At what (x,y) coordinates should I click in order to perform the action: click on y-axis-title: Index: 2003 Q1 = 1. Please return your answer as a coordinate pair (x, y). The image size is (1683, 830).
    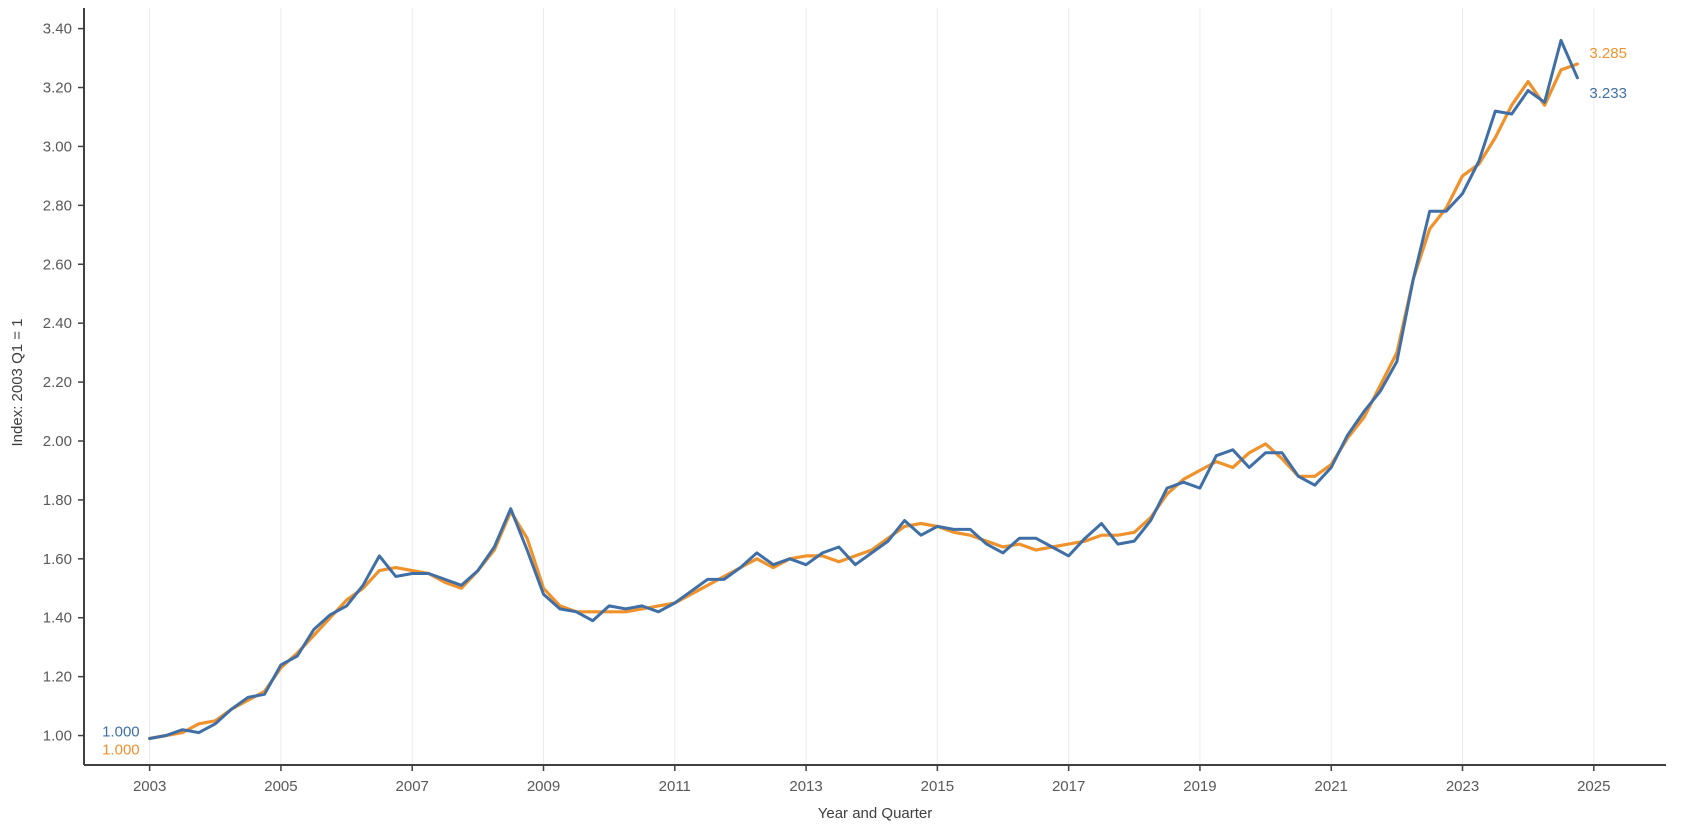
    Looking at the image, I should click on (17, 382).